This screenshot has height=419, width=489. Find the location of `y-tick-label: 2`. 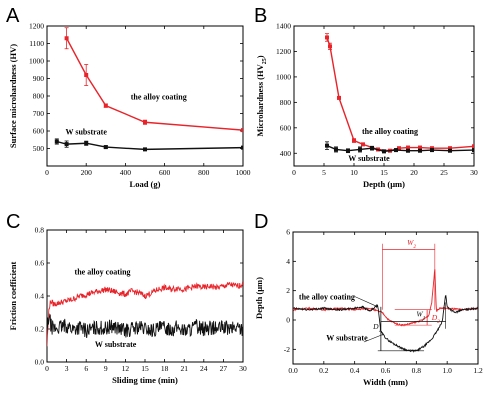

y-tick-label: 2 is located at coordinates (288, 290).